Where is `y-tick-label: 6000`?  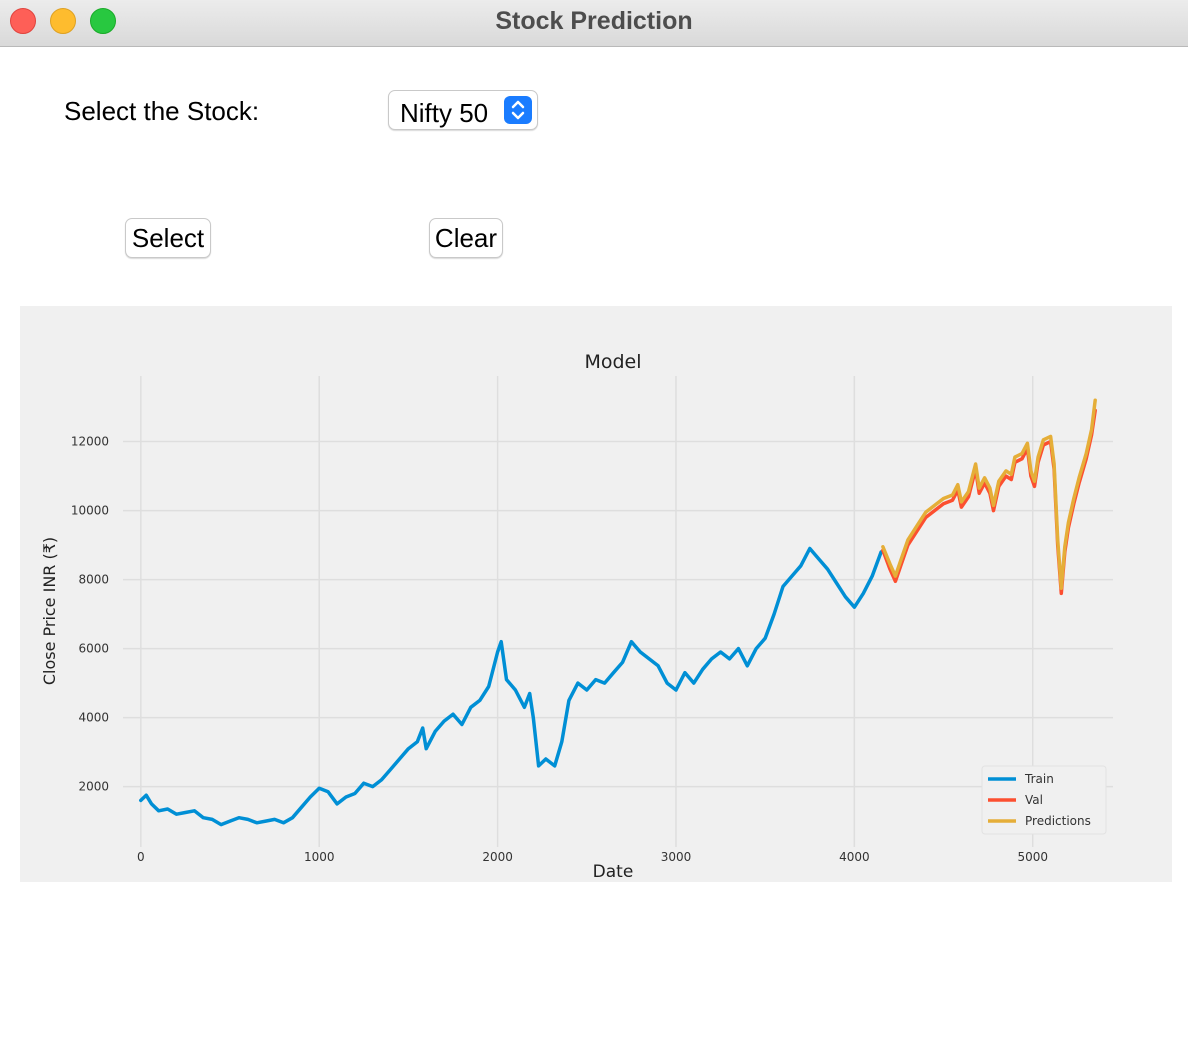
y-tick-label: 6000 is located at coordinates (93, 649).